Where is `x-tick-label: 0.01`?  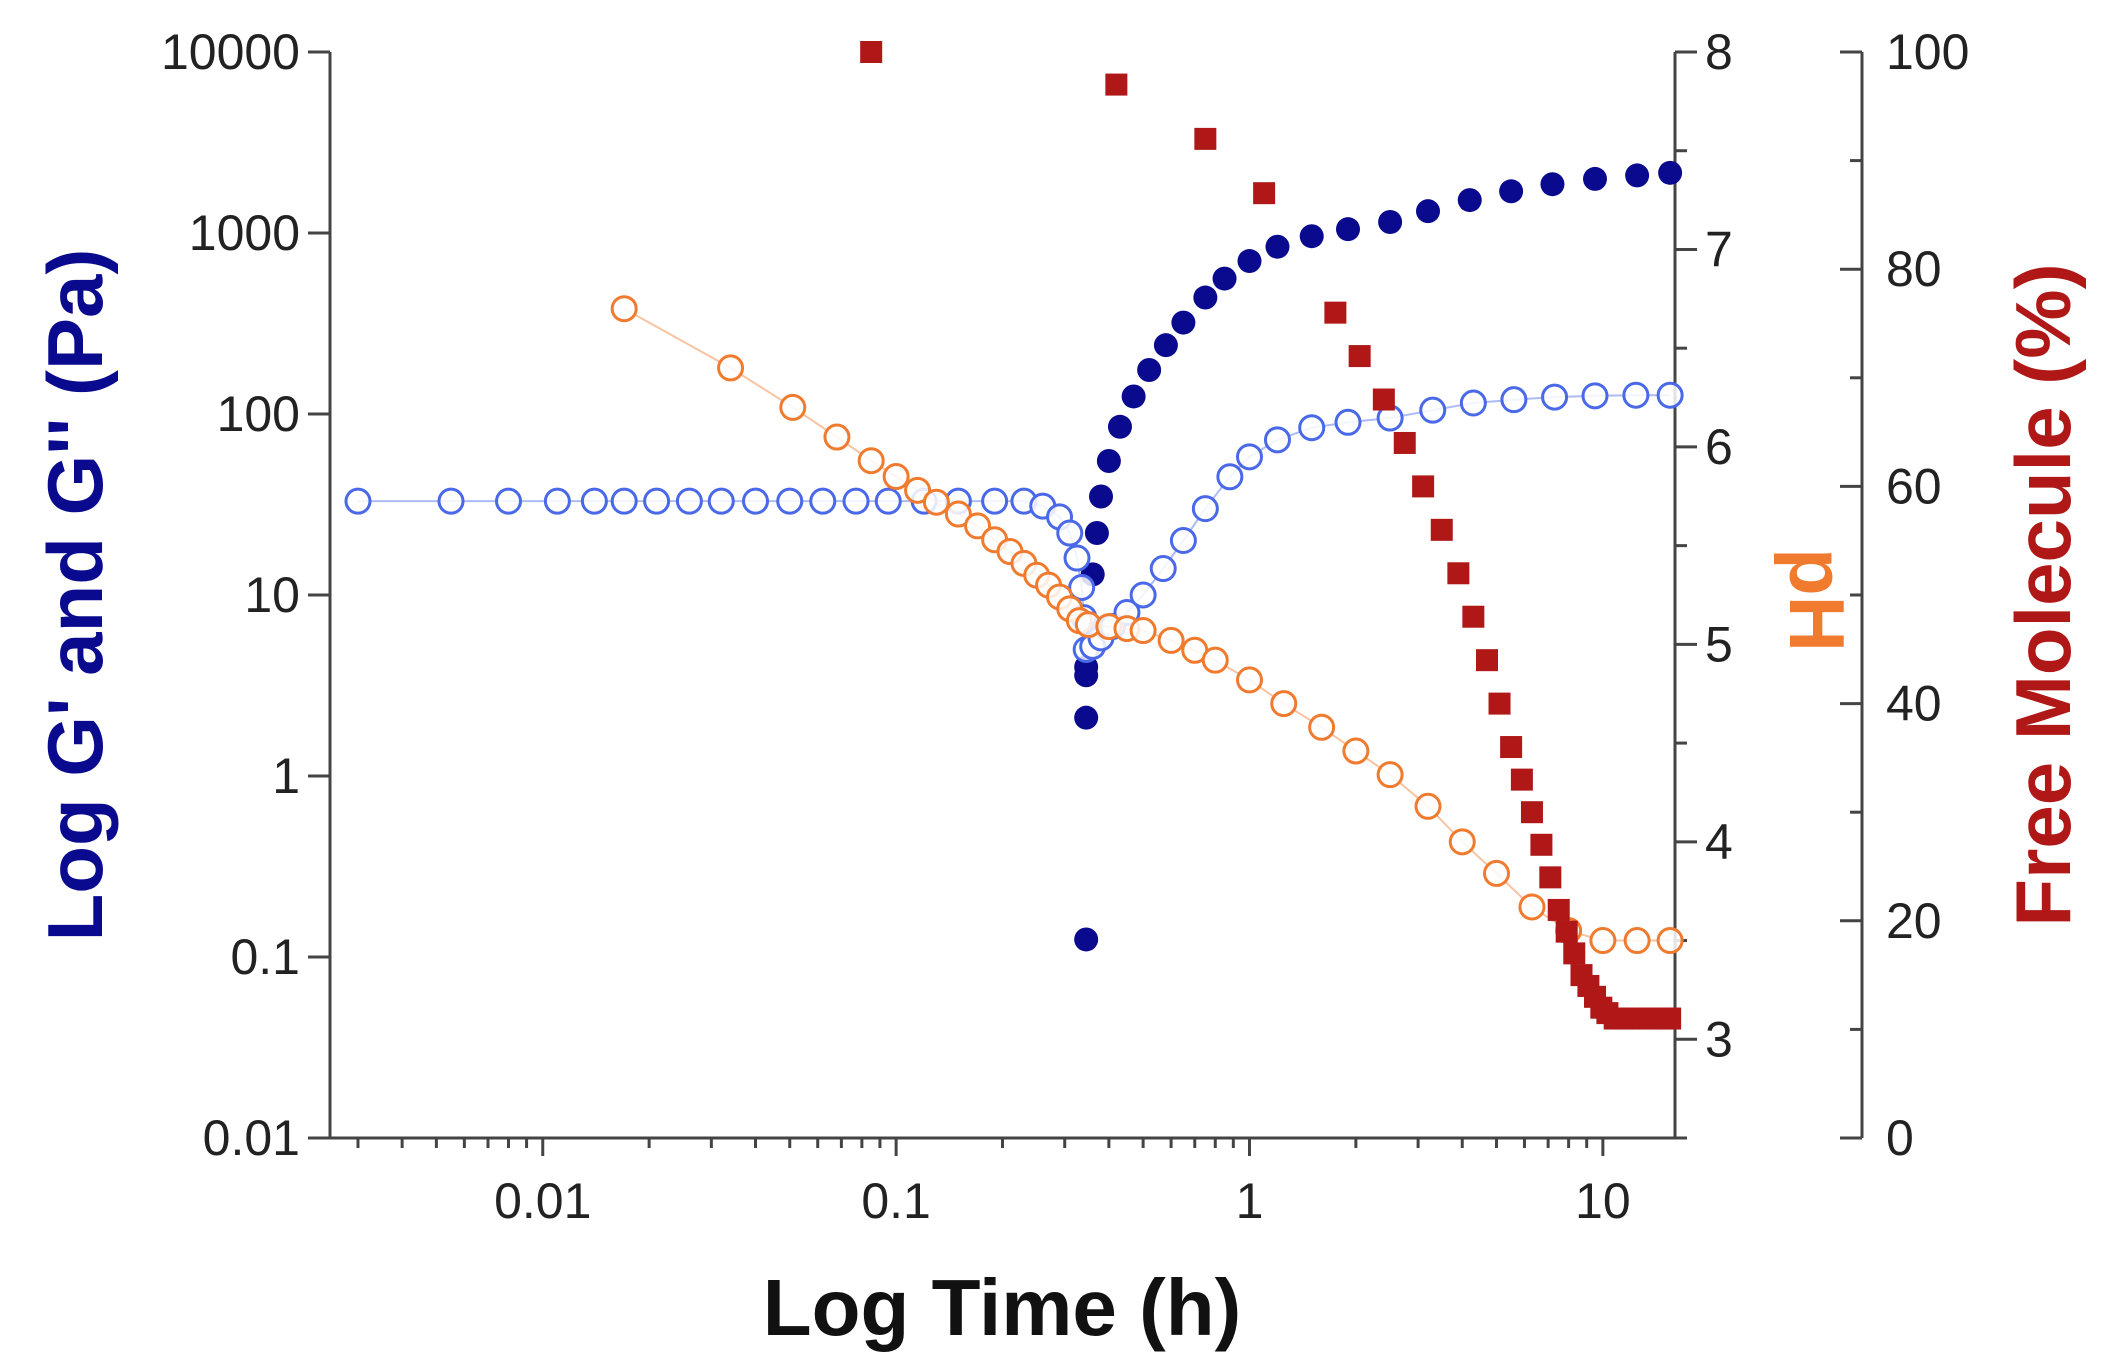 x-tick-label: 0.01 is located at coordinates (542, 1201).